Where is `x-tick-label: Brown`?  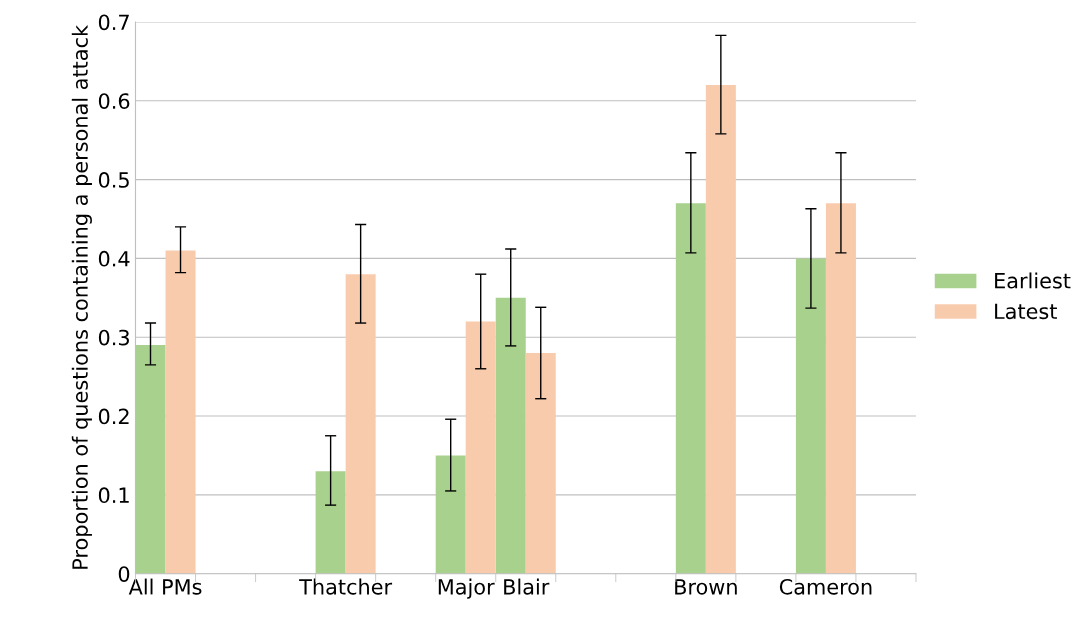
x-tick-label: Brown is located at coordinates (706, 587).